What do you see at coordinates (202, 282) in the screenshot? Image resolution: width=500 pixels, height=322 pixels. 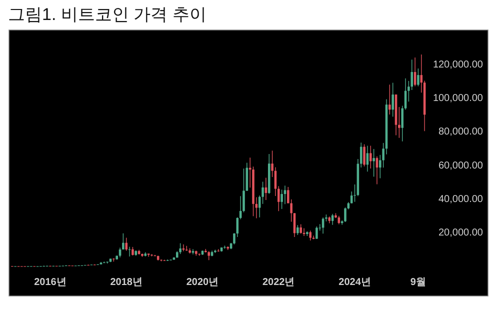 I see `x-tick-label: 2020년` at bounding box center [202, 282].